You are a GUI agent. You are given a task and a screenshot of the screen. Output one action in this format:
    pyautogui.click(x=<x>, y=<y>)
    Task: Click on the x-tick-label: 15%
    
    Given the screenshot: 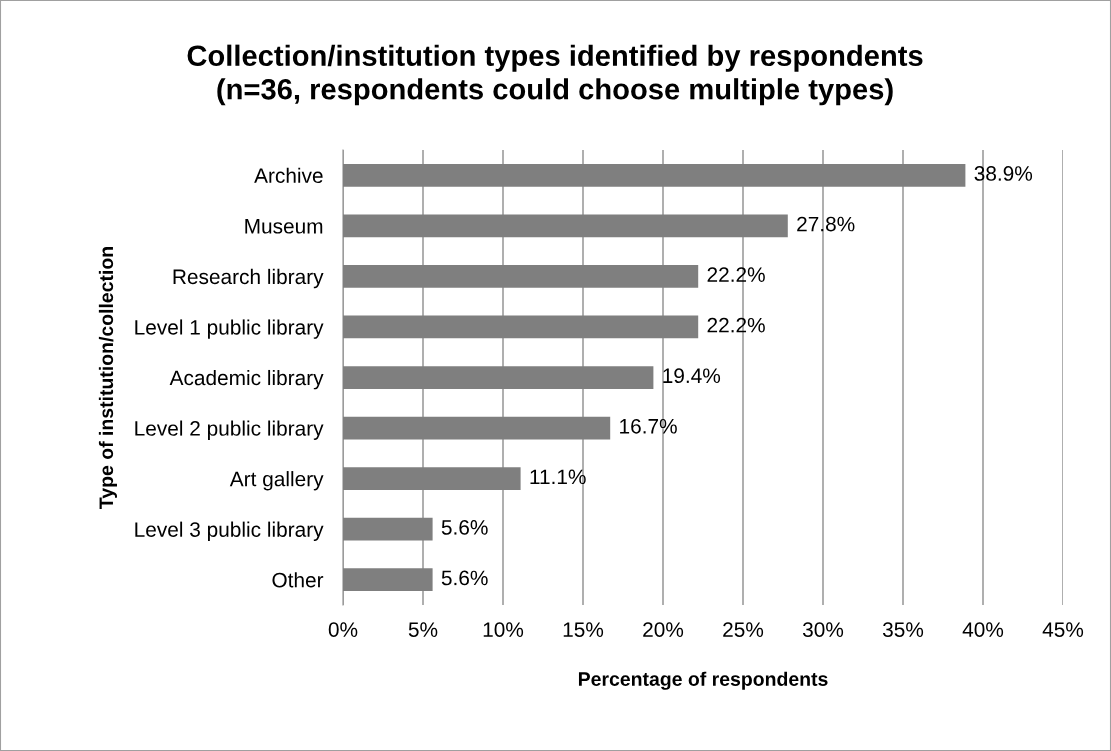 What is the action you would take?
    pyautogui.click(x=583, y=629)
    